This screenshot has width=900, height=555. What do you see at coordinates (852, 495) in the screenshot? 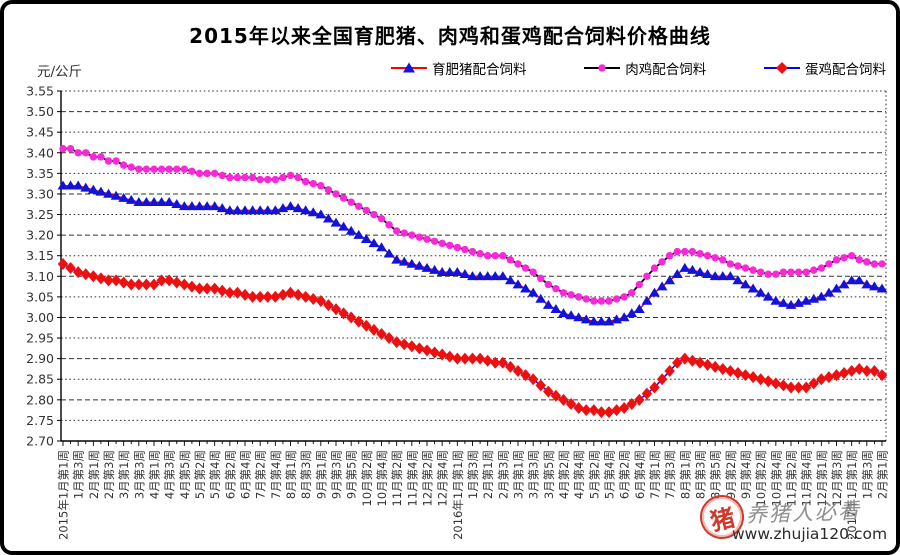
I see `x-tick-label: 2017年1月第1周` at bounding box center [852, 495].